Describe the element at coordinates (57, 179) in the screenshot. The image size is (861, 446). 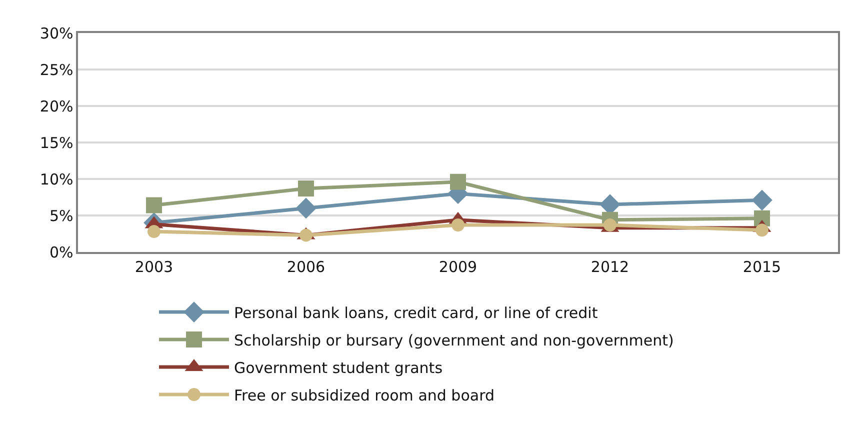
I see `y-tick-label: 10%` at that location.